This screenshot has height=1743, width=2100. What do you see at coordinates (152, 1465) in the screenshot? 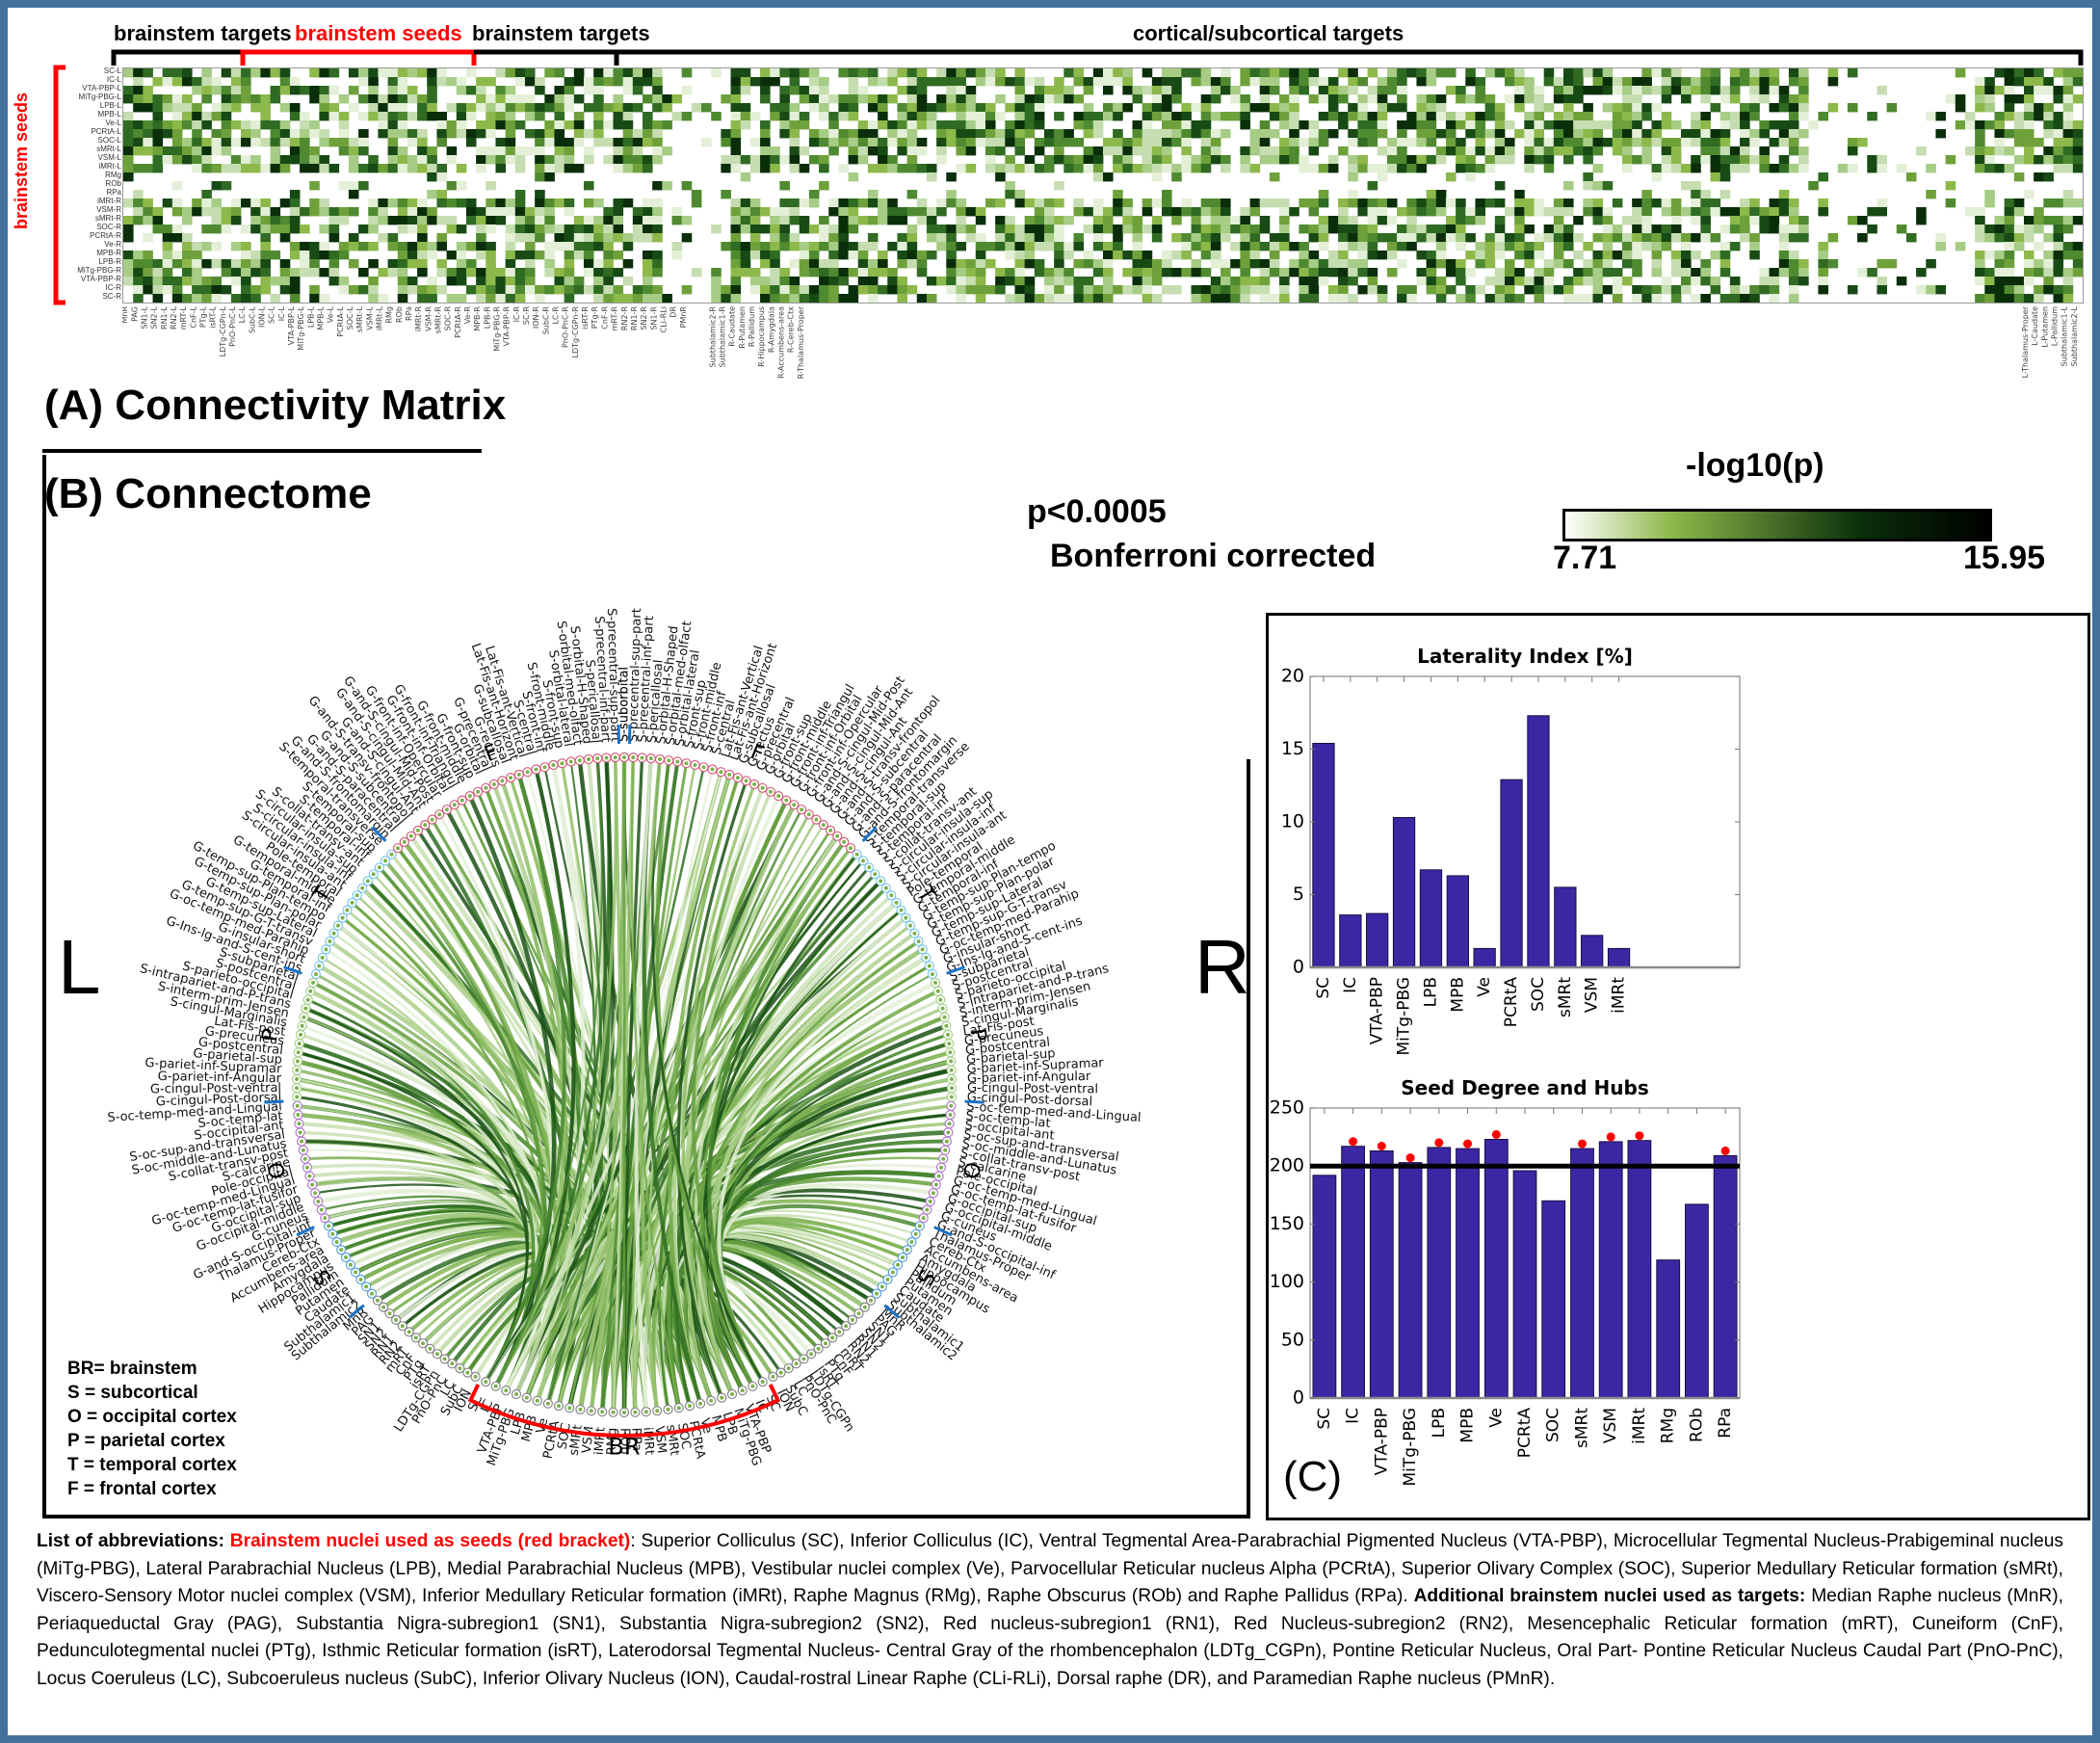
I see `legend-item: T = temporal cortex` at bounding box center [152, 1465].